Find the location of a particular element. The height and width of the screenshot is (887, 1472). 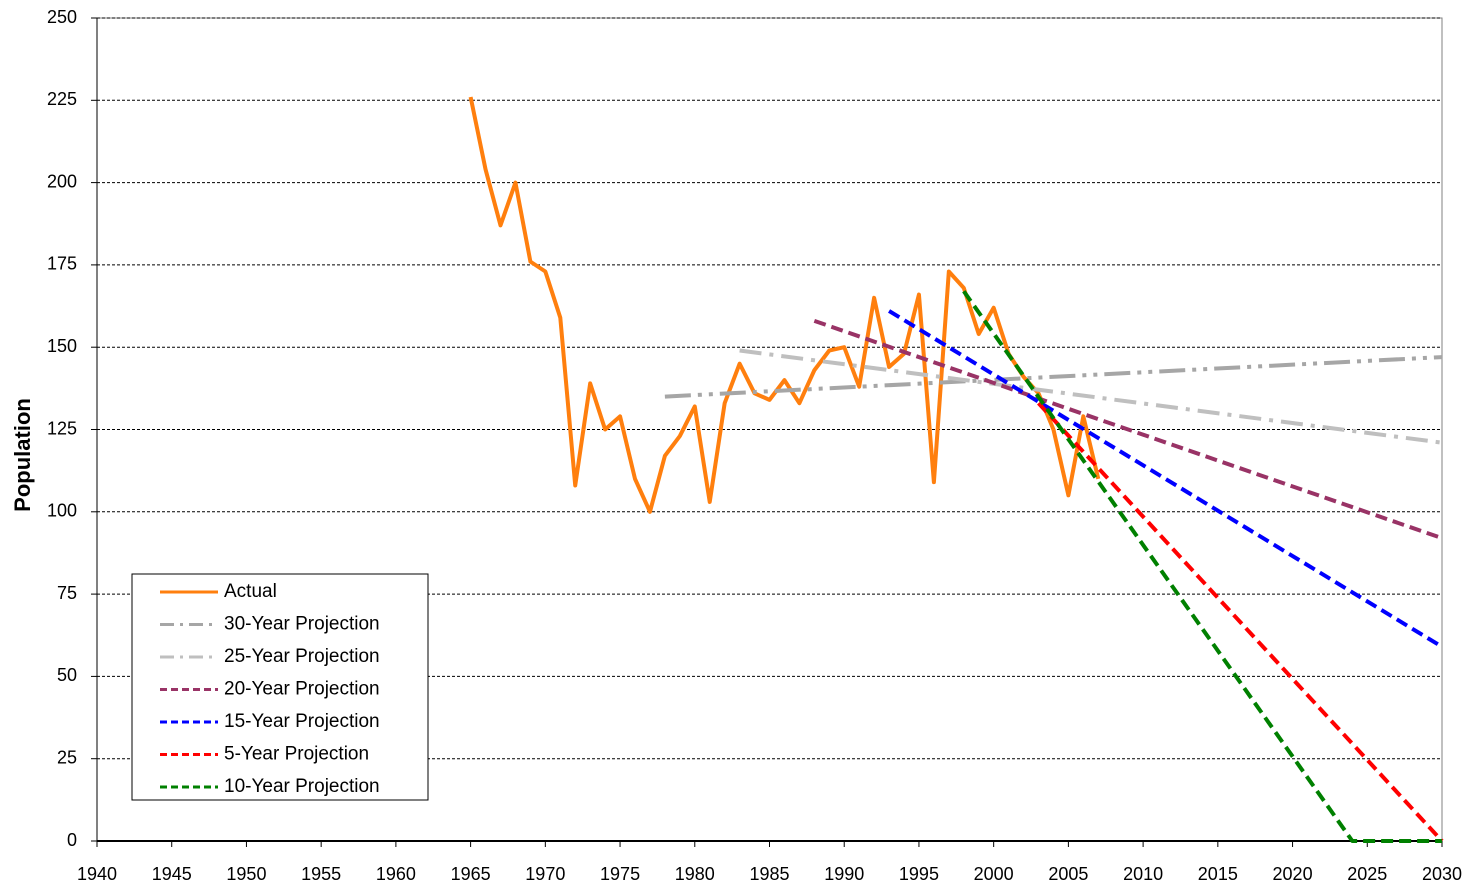

x-tick-label: 1945 is located at coordinates (172, 874).